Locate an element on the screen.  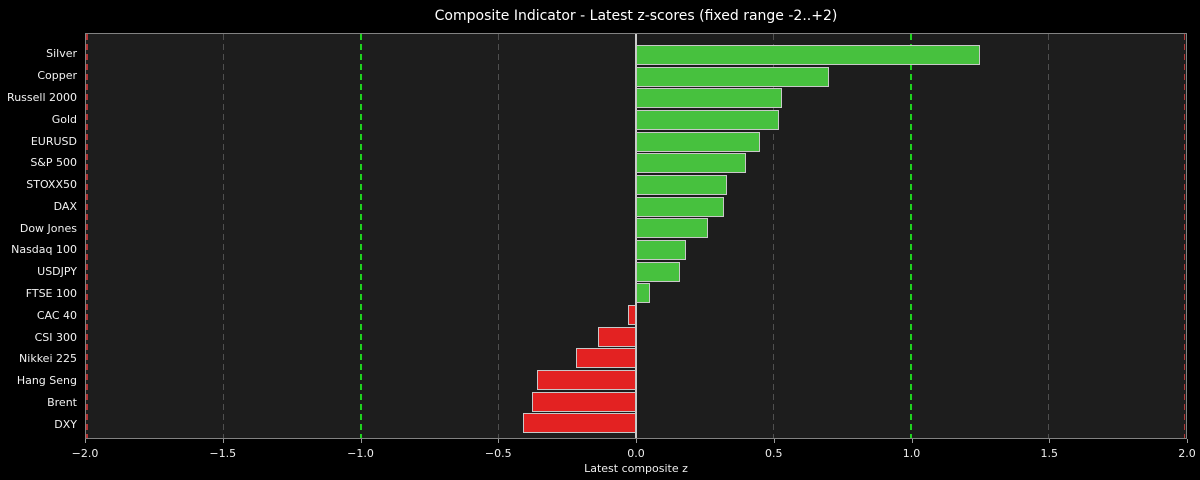
x-tick-label: −0.5 is located at coordinates (498, 453).